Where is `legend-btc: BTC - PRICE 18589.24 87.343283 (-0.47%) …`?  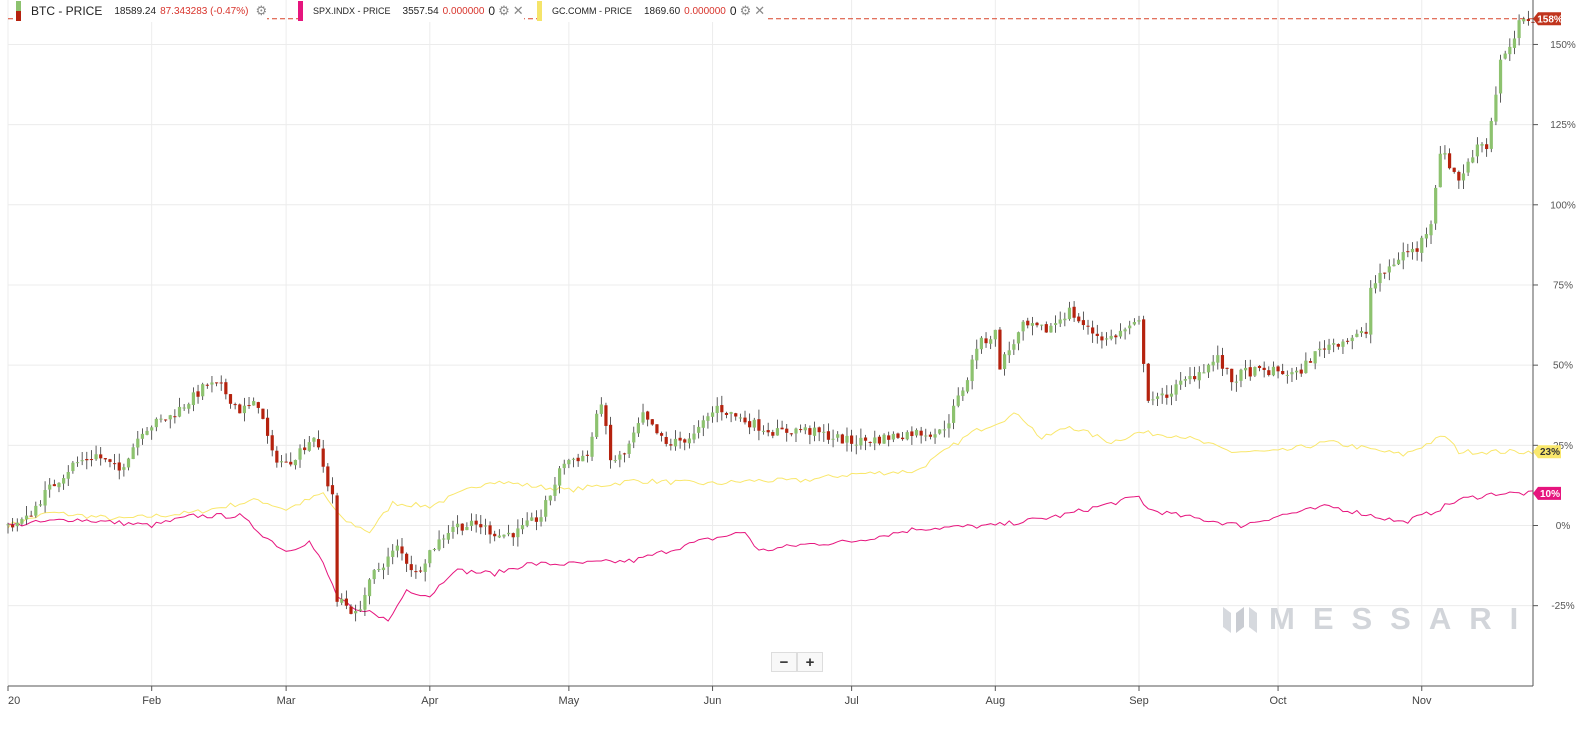
legend-btc: BTC - PRICE 18589.24 87.343283 (-0.47%) … is located at coordinates (142, 11).